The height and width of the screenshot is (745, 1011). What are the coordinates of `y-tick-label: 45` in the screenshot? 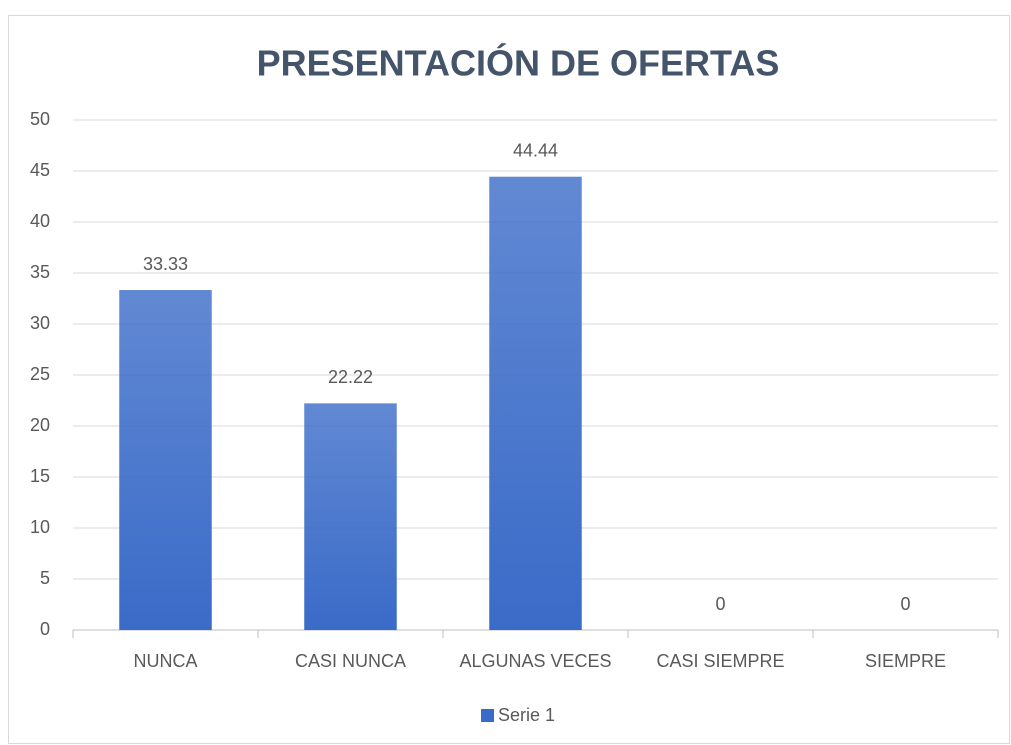 It's located at (40, 170).